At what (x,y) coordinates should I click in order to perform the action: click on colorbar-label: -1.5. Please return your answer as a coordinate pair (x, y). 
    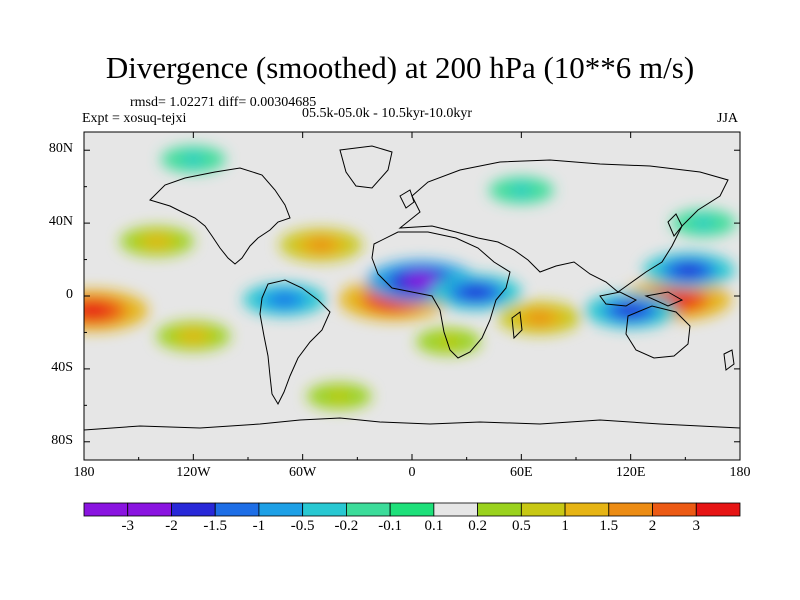
    Looking at the image, I should click on (215, 526).